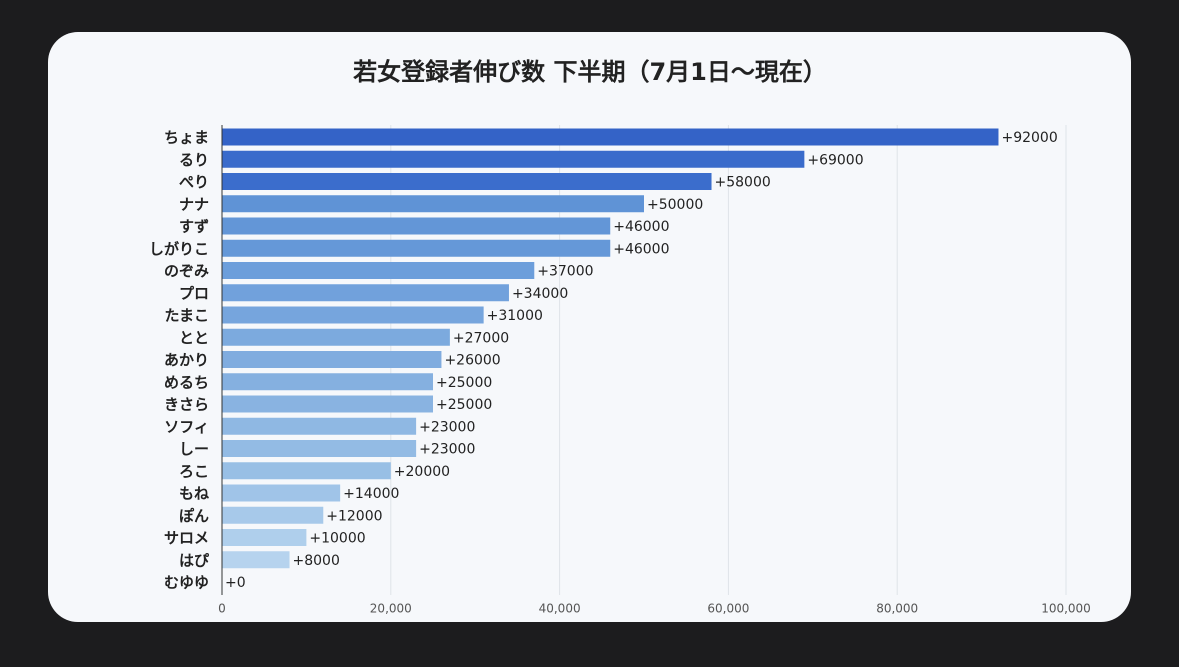  What do you see at coordinates (540, 294) in the screenshot?
I see `value-label: +34000` at bounding box center [540, 294].